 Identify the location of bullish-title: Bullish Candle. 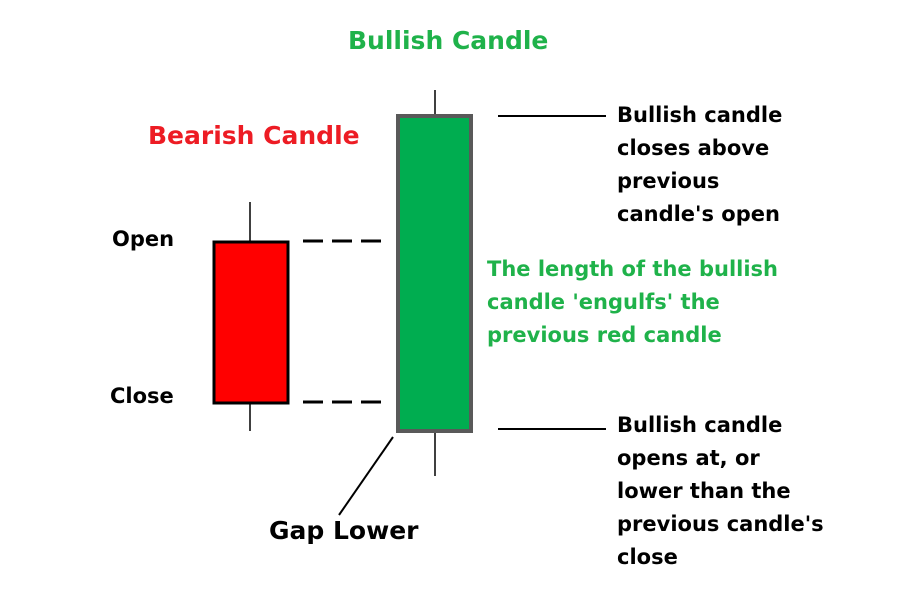
(448, 40).